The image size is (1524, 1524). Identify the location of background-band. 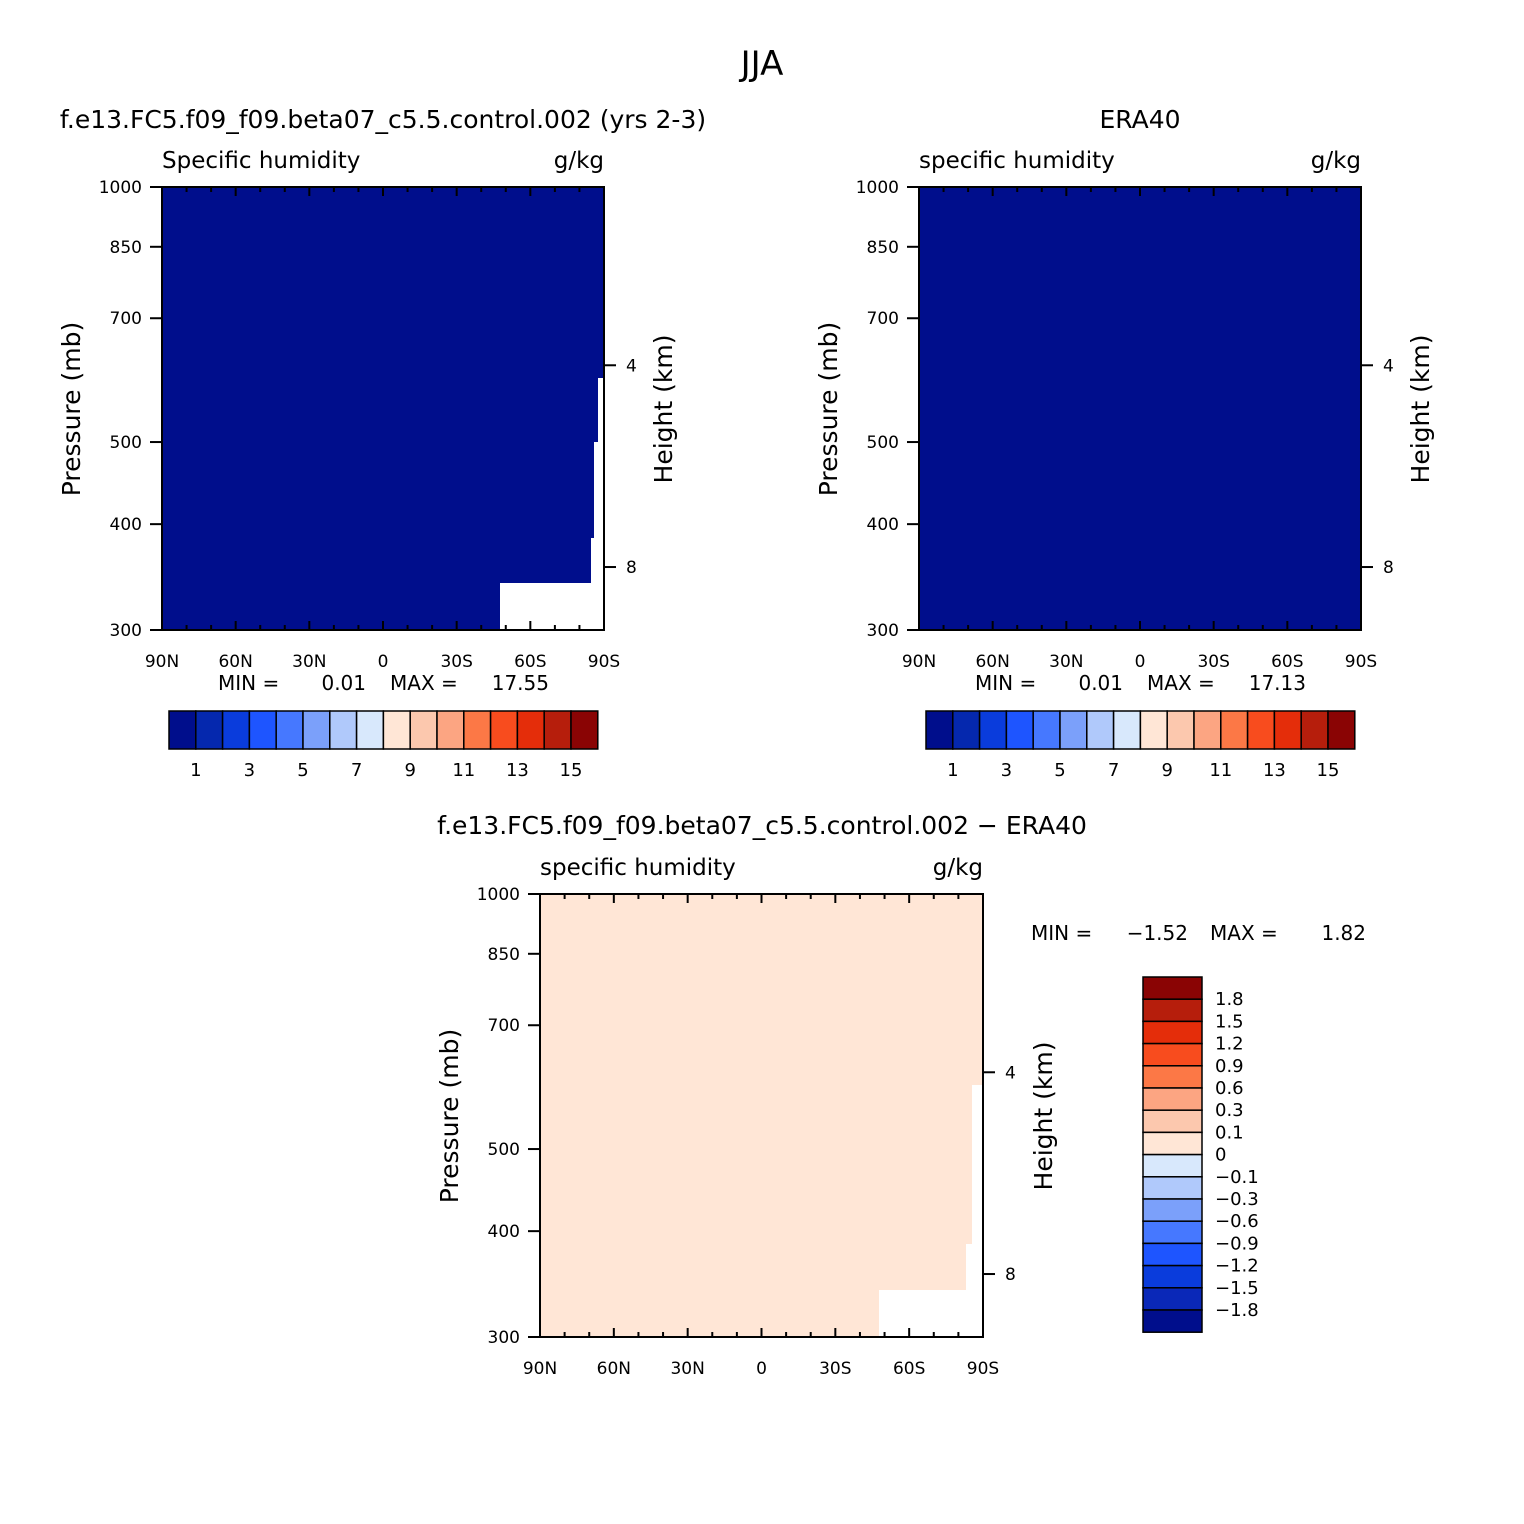
(383, 408).